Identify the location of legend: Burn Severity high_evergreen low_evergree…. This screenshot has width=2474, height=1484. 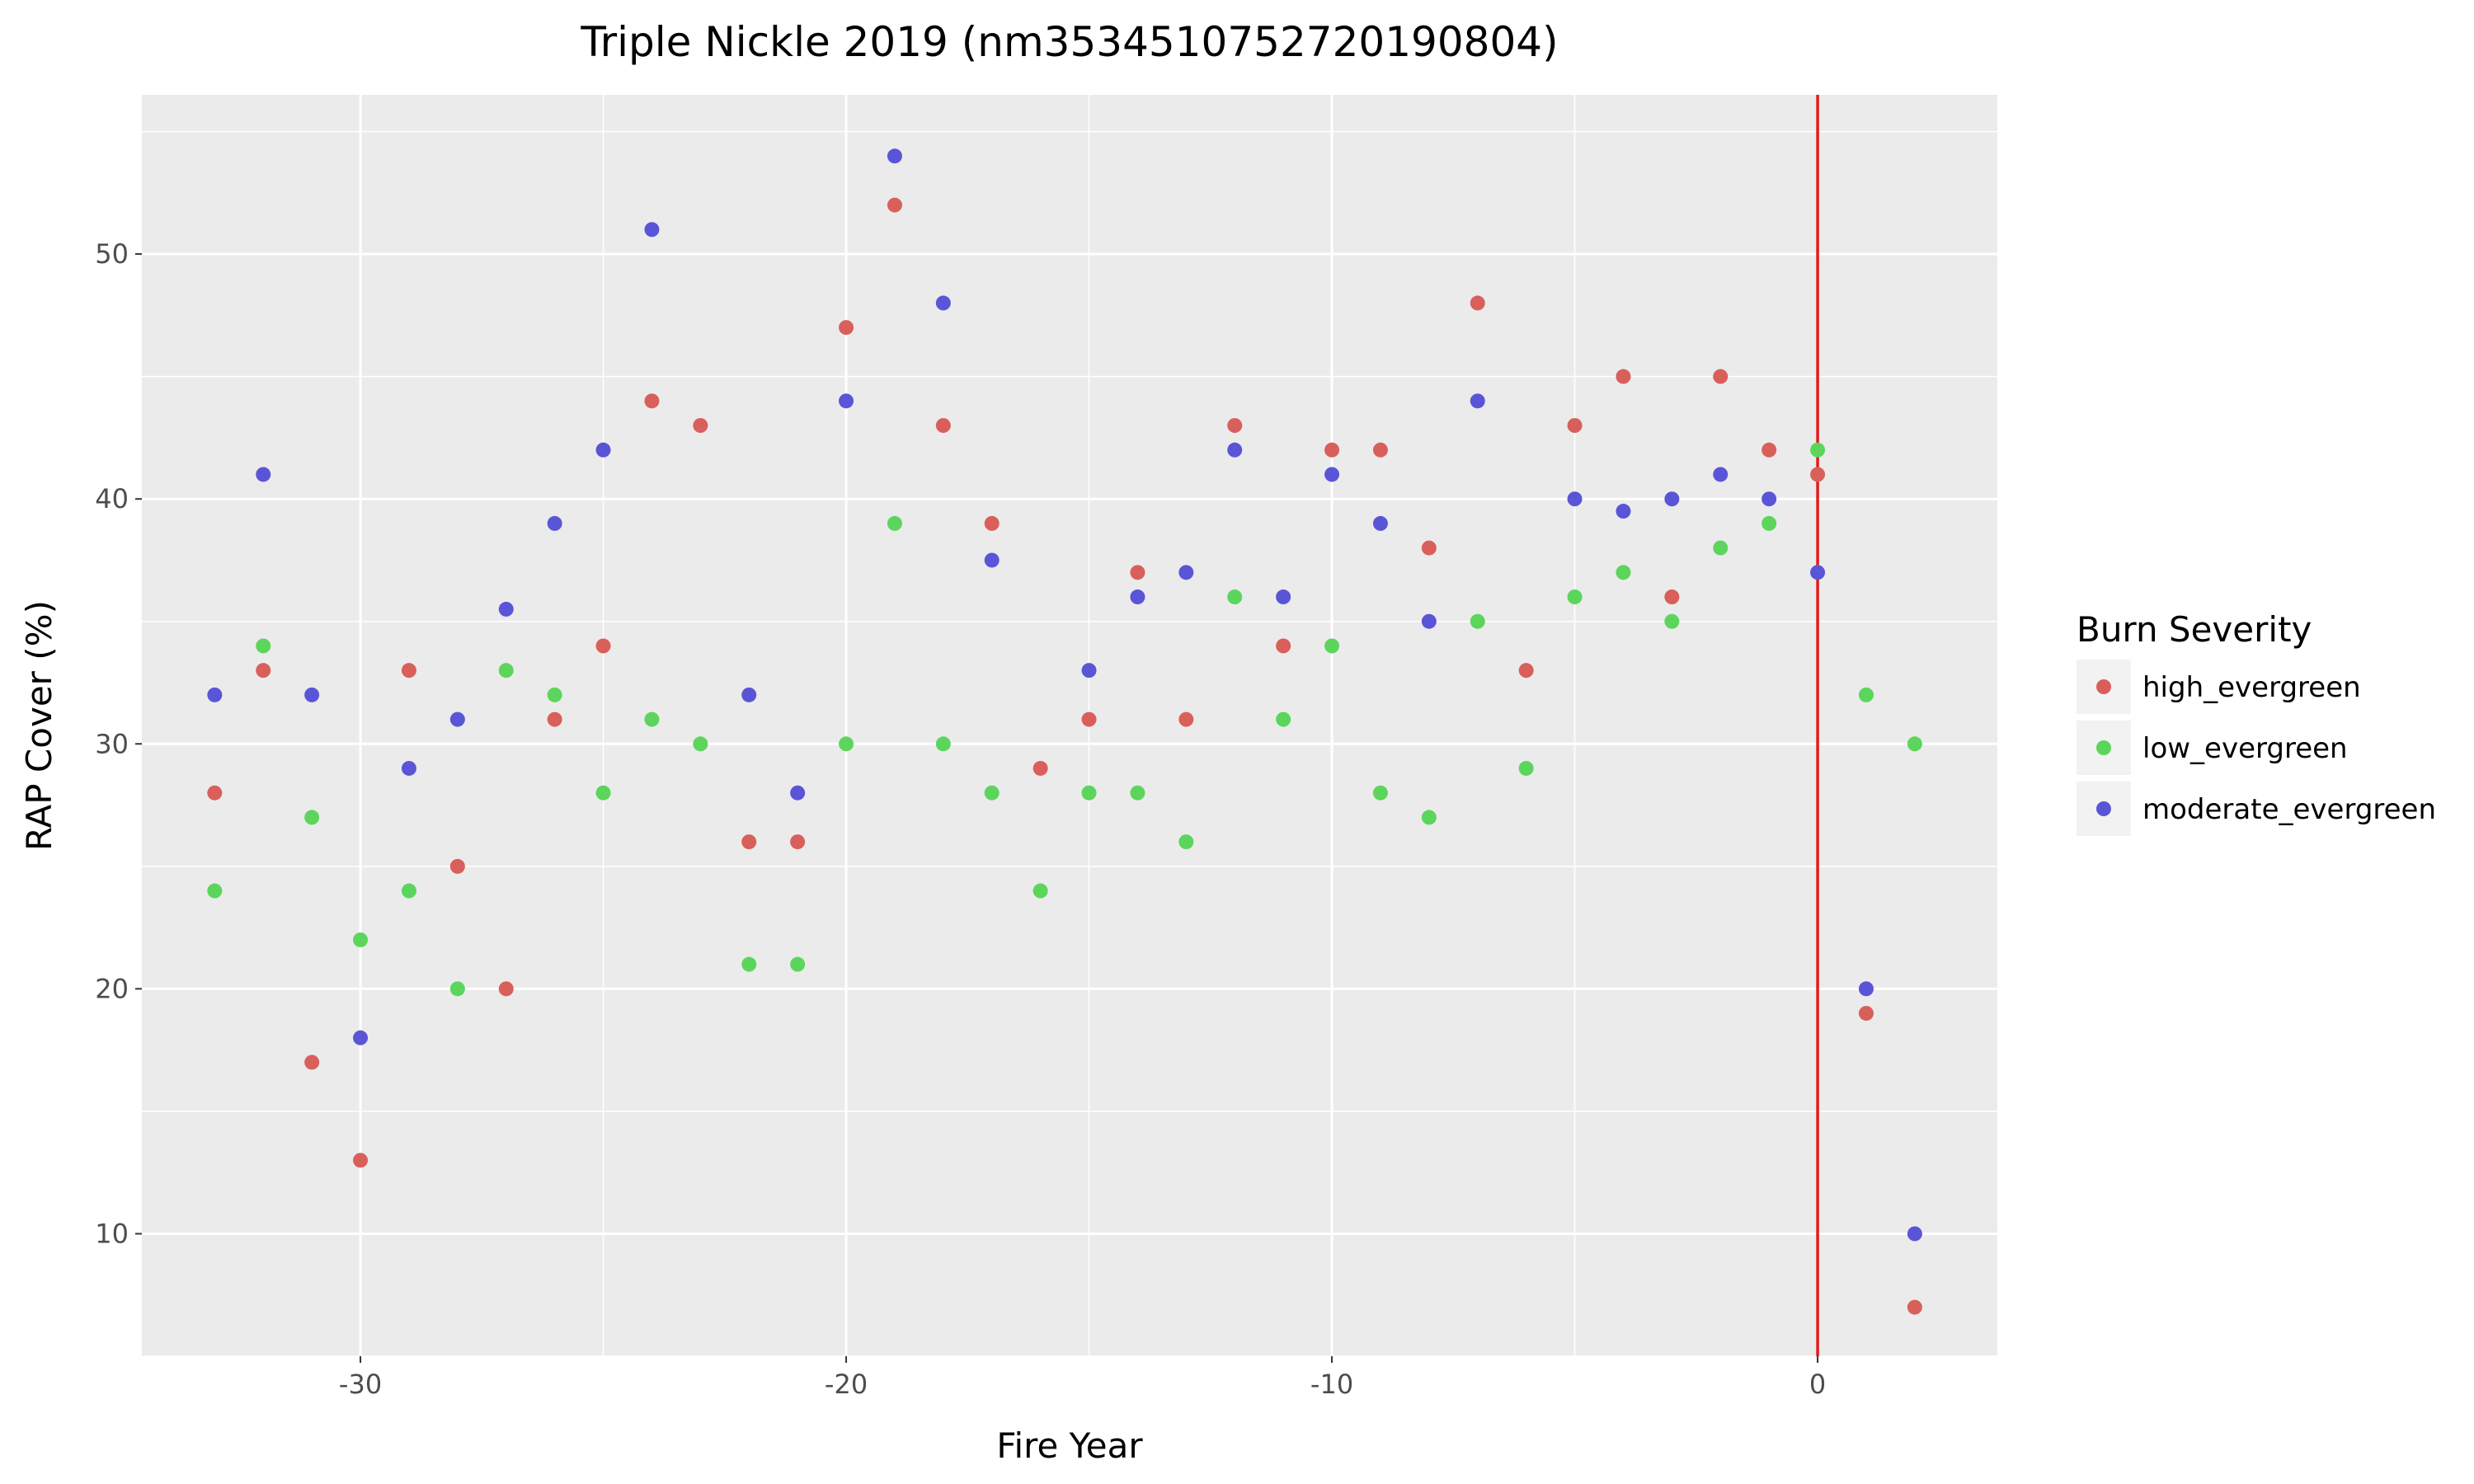
(2256, 722).